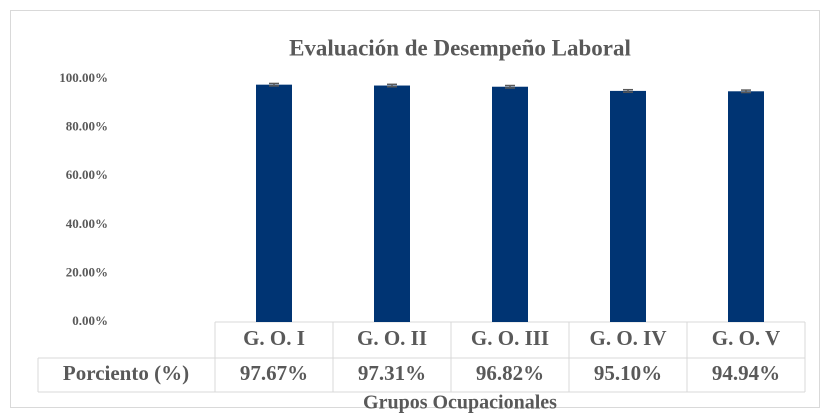 The height and width of the screenshot is (418, 830). Describe the element at coordinates (274, 373) in the screenshot. I see `table-value: 97.67%` at that location.